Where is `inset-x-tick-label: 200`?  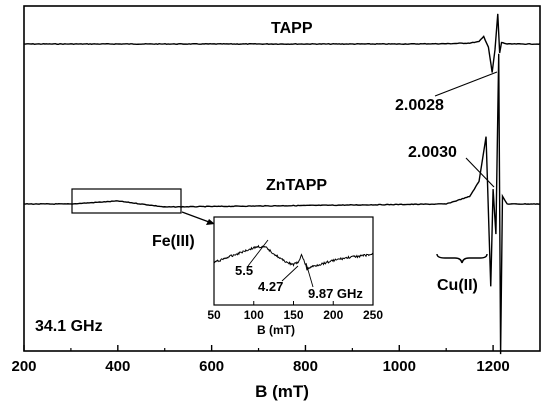 inset-x-tick-label: 200 is located at coordinates (333, 315).